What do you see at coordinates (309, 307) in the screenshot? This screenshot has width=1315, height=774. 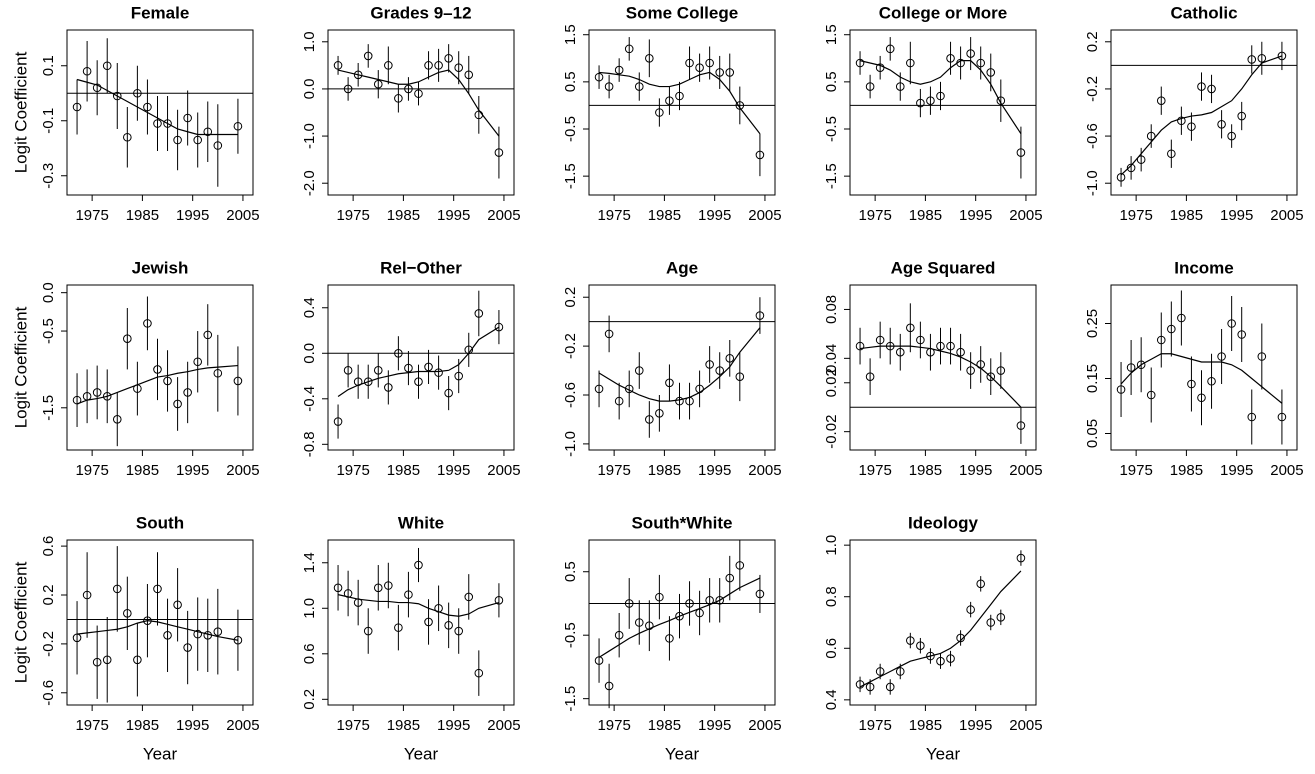 I see `y-tick-label: 0.4` at bounding box center [309, 307].